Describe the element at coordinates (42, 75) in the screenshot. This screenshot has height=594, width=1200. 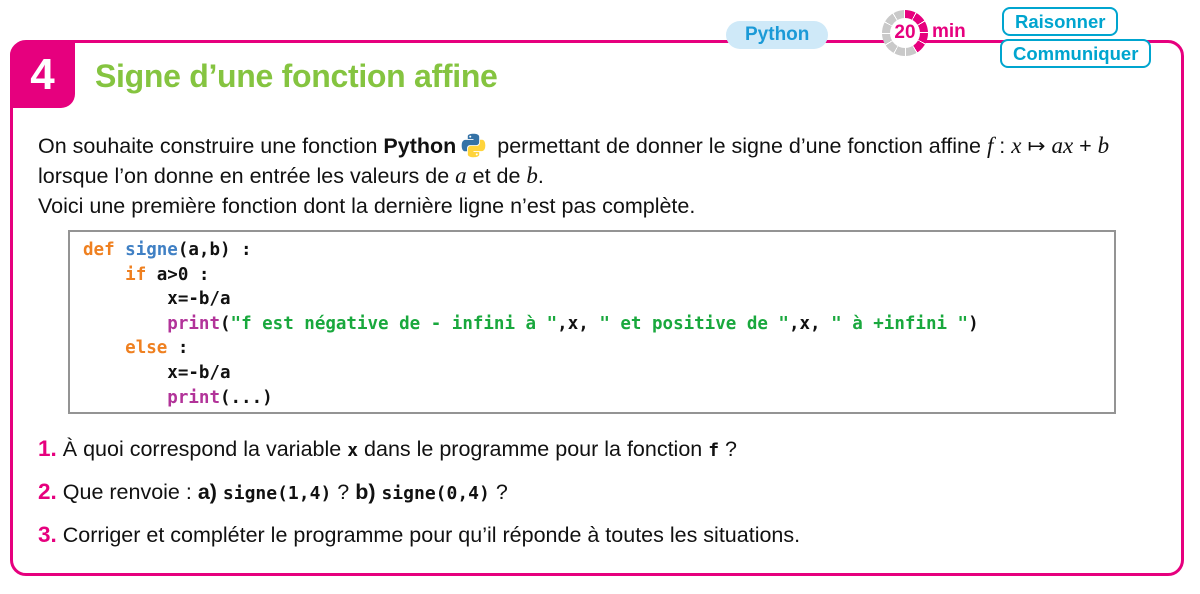
I see `exercise-number: 4` at that location.